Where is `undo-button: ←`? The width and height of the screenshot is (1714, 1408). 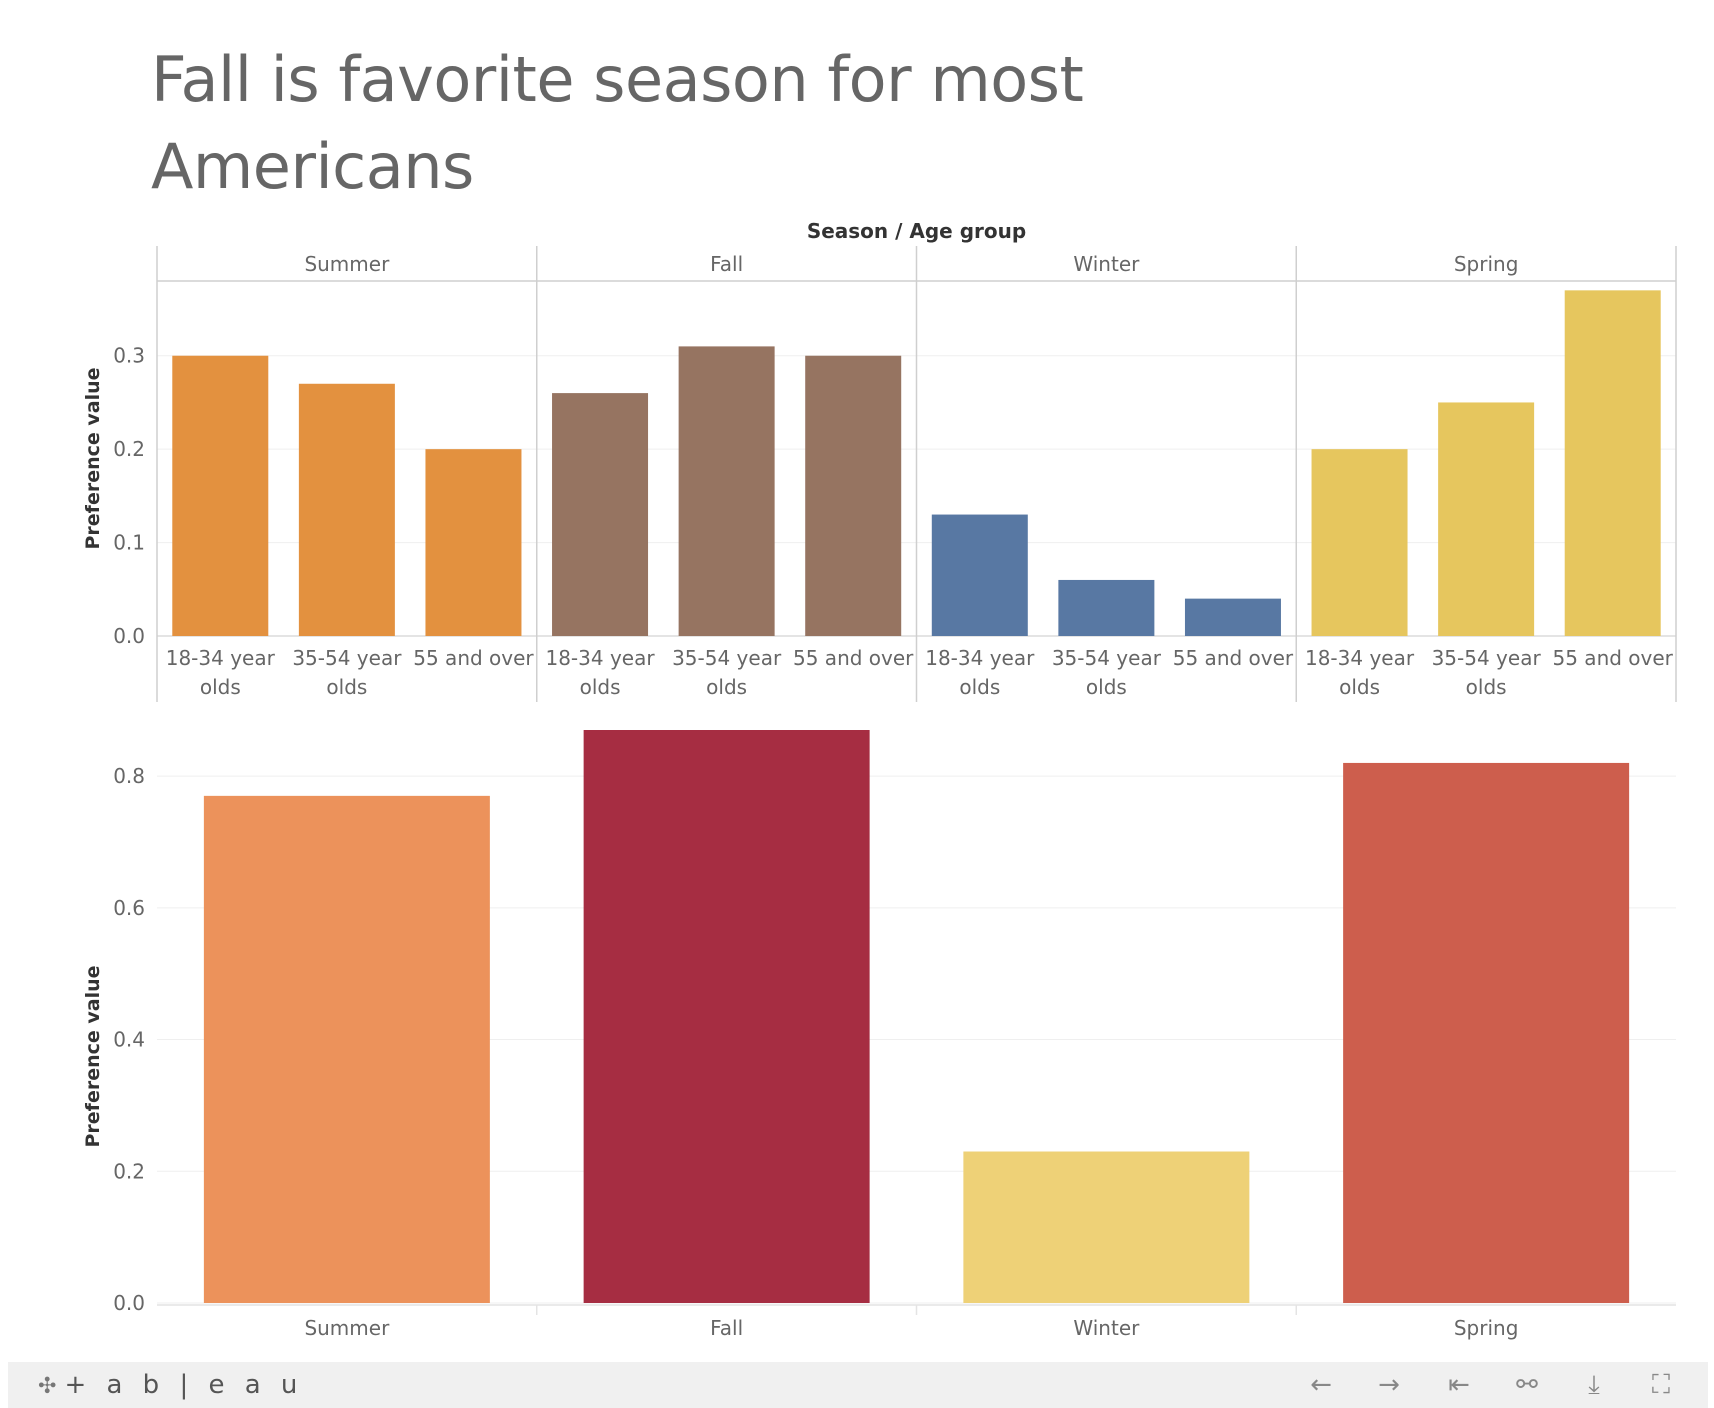
undo-button: ← is located at coordinates (1321, 1385).